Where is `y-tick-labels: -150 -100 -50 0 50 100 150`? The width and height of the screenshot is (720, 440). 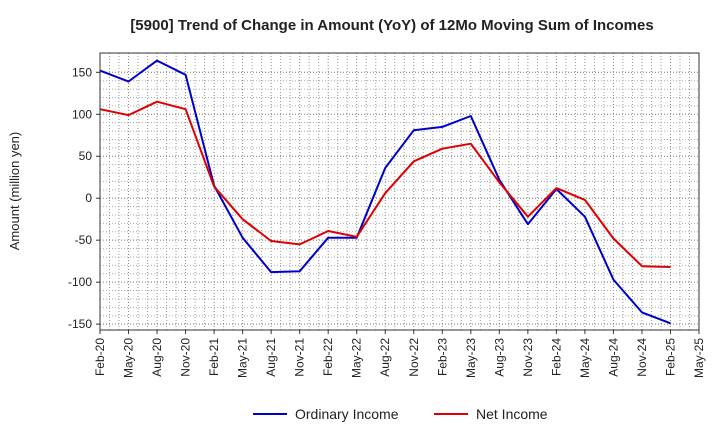
y-tick-labels: -150 -100 -50 0 50 100 150 is located at coordinates (84, 198).